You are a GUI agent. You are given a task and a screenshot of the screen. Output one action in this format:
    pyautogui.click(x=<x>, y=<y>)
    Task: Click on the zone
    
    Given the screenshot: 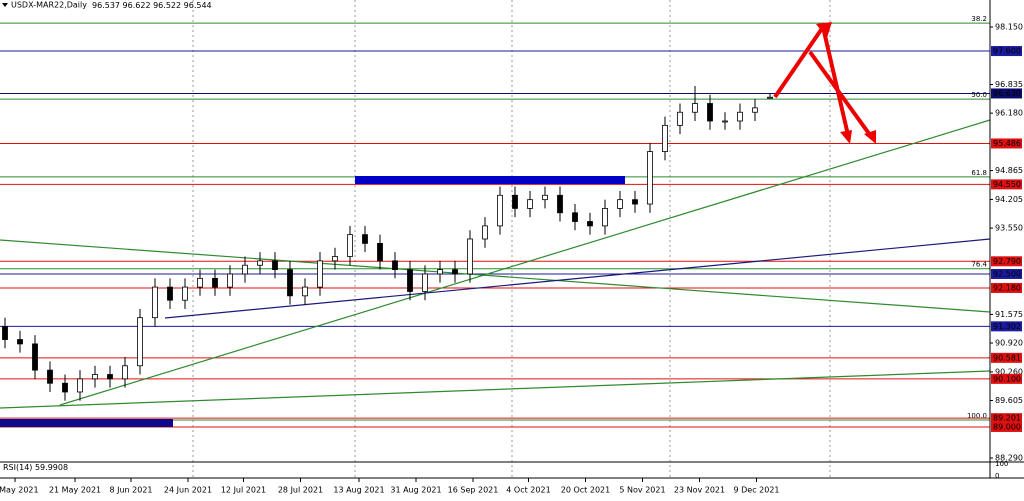 What is the action you would take?
    pyautogui.click(x=86, y=423)
    